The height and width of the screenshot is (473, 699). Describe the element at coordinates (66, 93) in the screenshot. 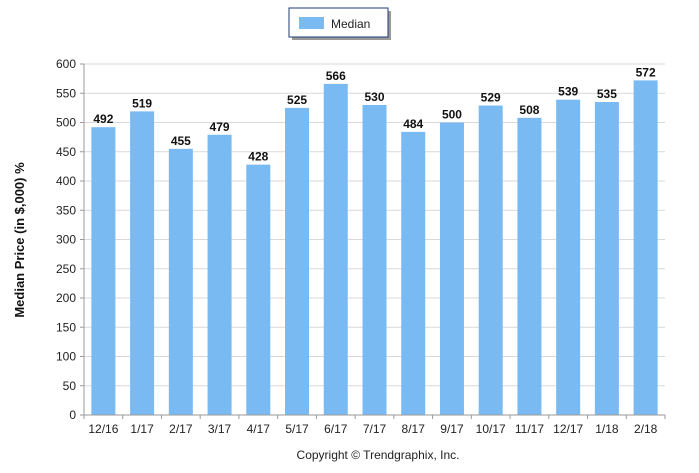

I see `y-tick-label: 550` at that location.